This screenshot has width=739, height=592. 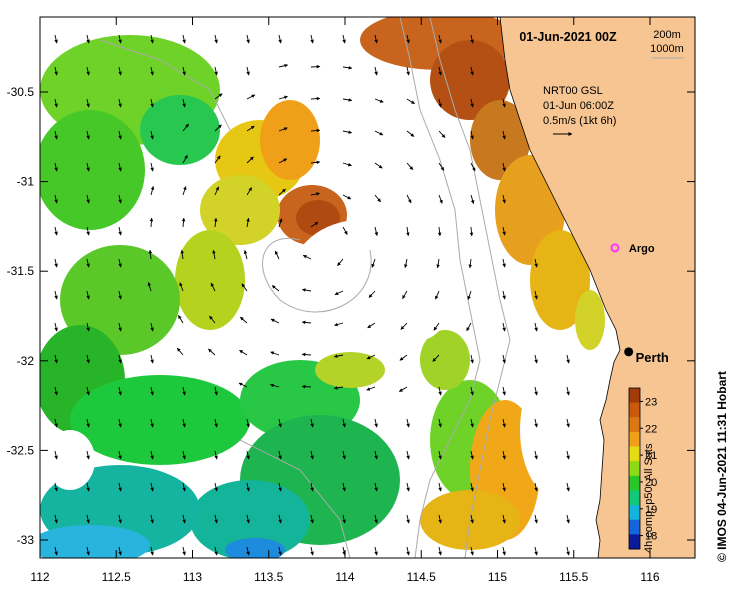 What do you see at coordinates (26, 361) in the screenshot?
I see `y-tick-label: -32` at bounding box center [26, 361].